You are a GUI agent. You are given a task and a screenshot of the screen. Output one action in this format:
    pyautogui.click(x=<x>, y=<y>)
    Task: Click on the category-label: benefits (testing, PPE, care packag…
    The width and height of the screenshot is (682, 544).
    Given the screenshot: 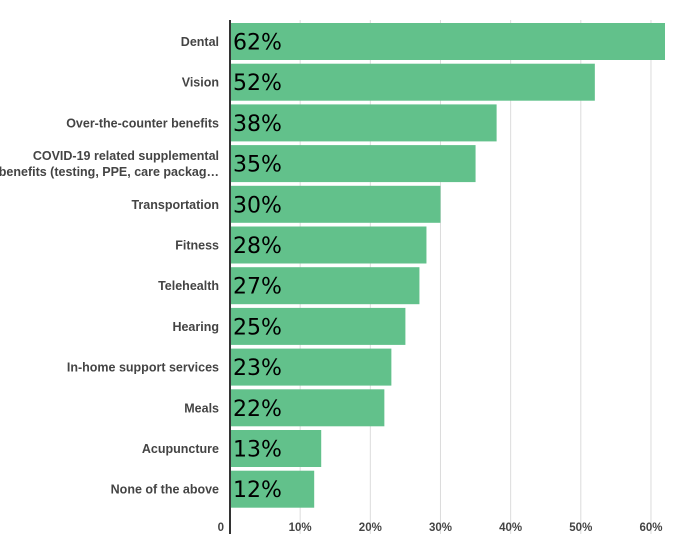 What is the action you would take?
    pyautogui.click(x=109, y=172)
    